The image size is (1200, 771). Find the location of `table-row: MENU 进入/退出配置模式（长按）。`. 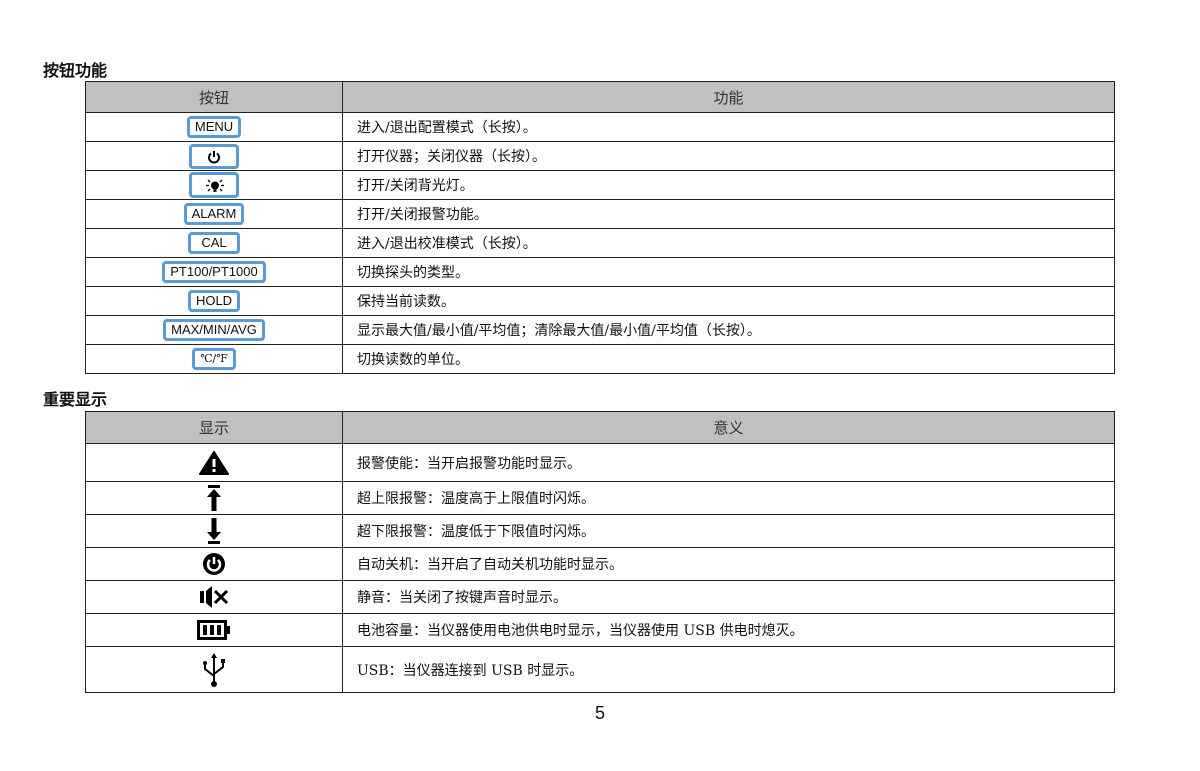

table-row: MENU 进入/退出配置模式（长按）。 is located at coordinates (600, 127).